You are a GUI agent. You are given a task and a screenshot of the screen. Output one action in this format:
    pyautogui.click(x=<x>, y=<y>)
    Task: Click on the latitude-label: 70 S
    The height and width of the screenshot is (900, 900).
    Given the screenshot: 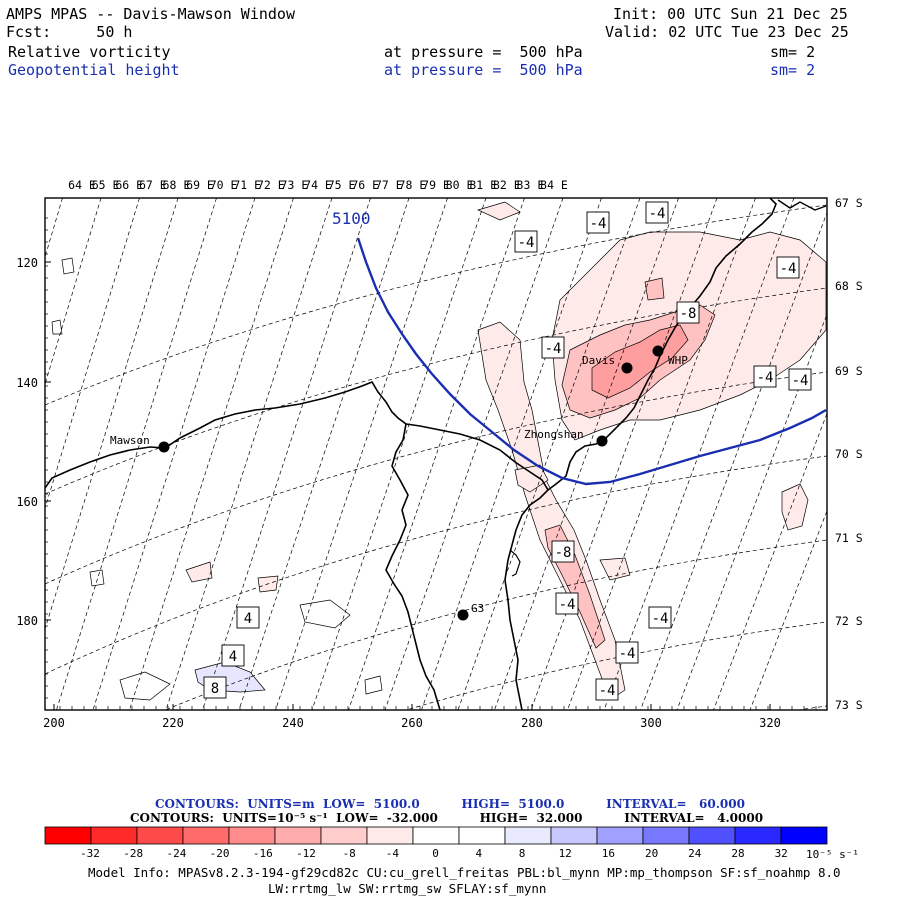 What is the action you would take?
    pyautogui.click(x=849, y=454)
    